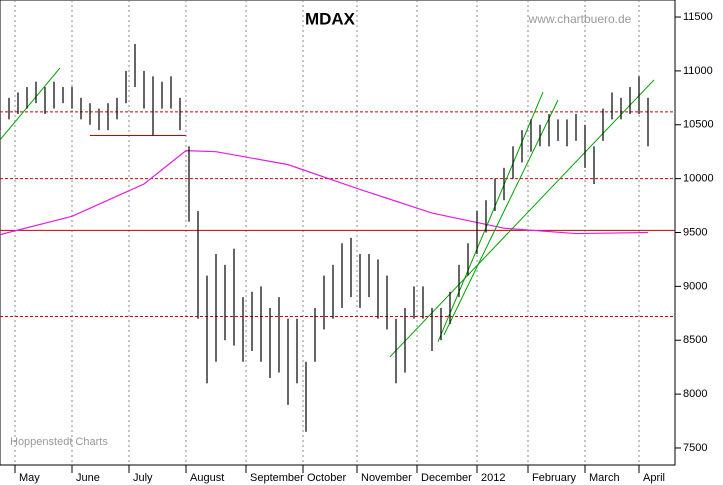  What do you see at coordinates (326, 478) in the screenshot?
I see `x-tick-label: October` at bounding box center [326, 478].